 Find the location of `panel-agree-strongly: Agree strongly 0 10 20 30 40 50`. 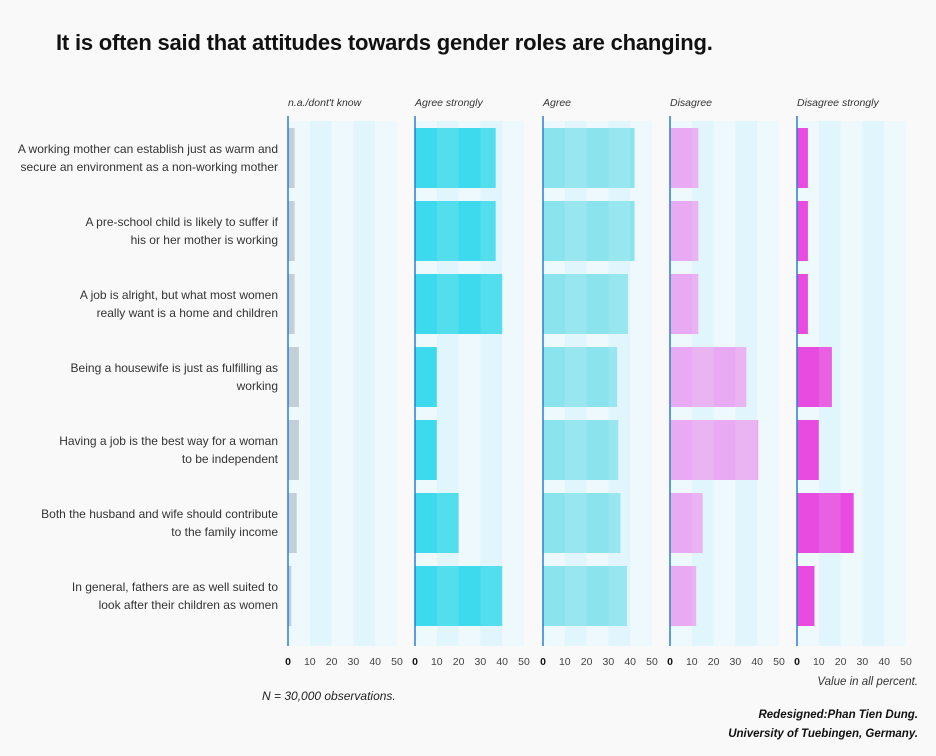

panel-agree-strongly: Agree strongly 0 10 20 30 40 50 is located at coordinates (471, 382).